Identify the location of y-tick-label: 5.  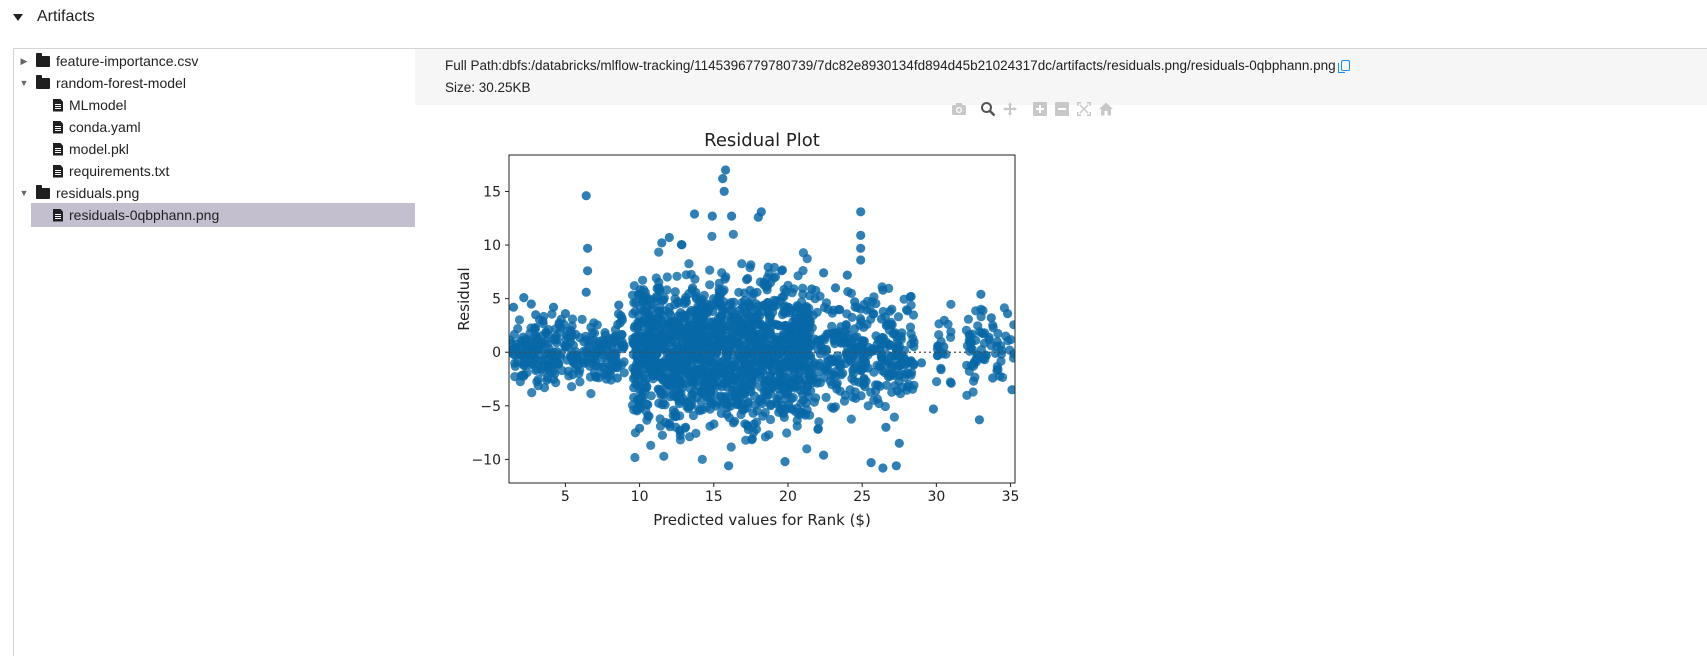
(496, 300).